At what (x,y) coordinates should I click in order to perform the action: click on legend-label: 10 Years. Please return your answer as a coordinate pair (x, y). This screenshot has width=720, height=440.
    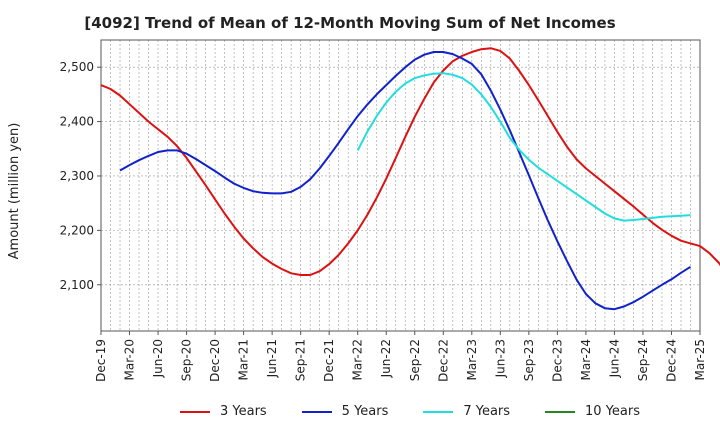
    Looking at the image, I should click on (612, 411).